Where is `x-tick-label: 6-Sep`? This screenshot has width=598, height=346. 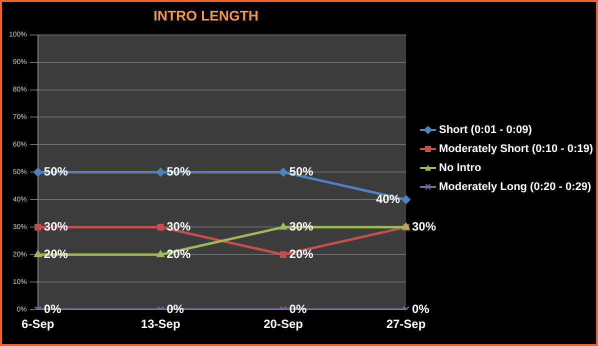 x-tick-label: 6-Sep is located at coordinates (38, 324).